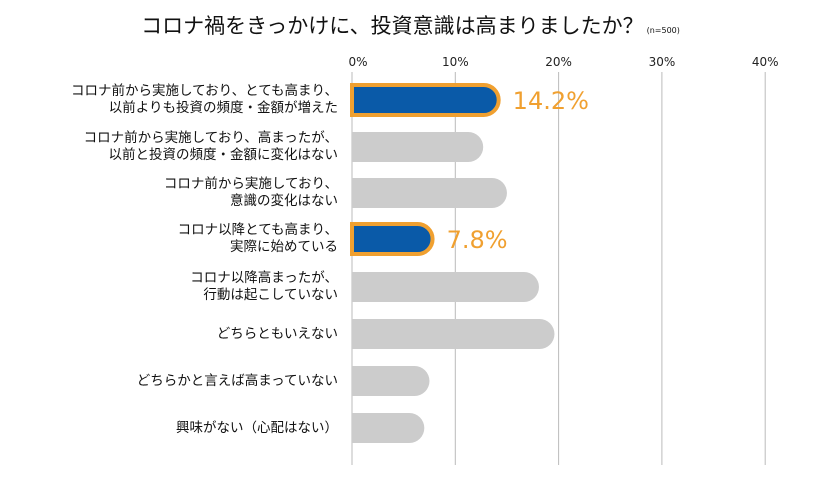 The width and height of the screenshot is (821, 482). I want to click on x-tick-label: 20%, so click(558, 62).